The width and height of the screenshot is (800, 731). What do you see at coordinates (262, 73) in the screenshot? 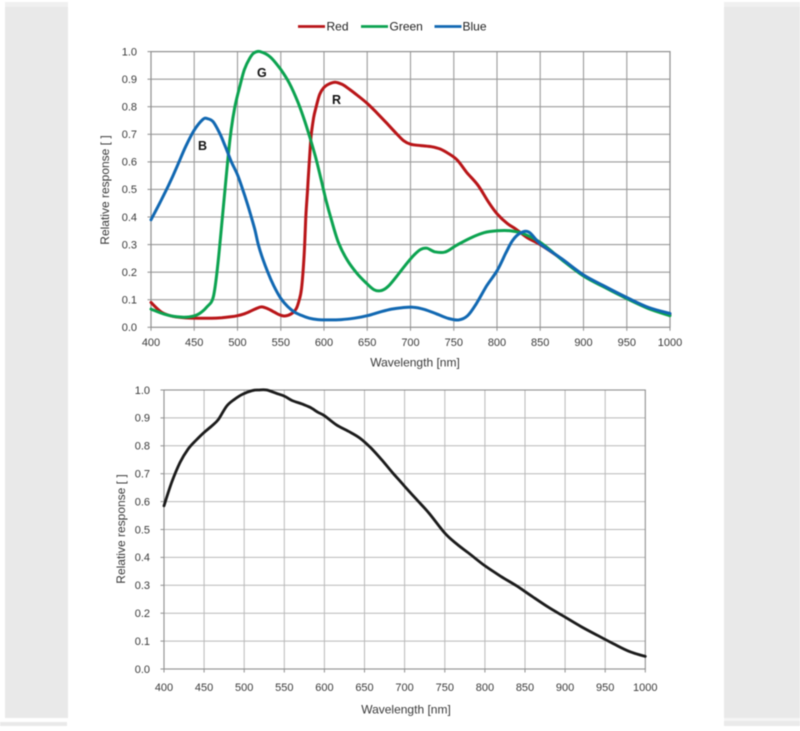
I see `svg-text: G` at bounding box center [262, 73].